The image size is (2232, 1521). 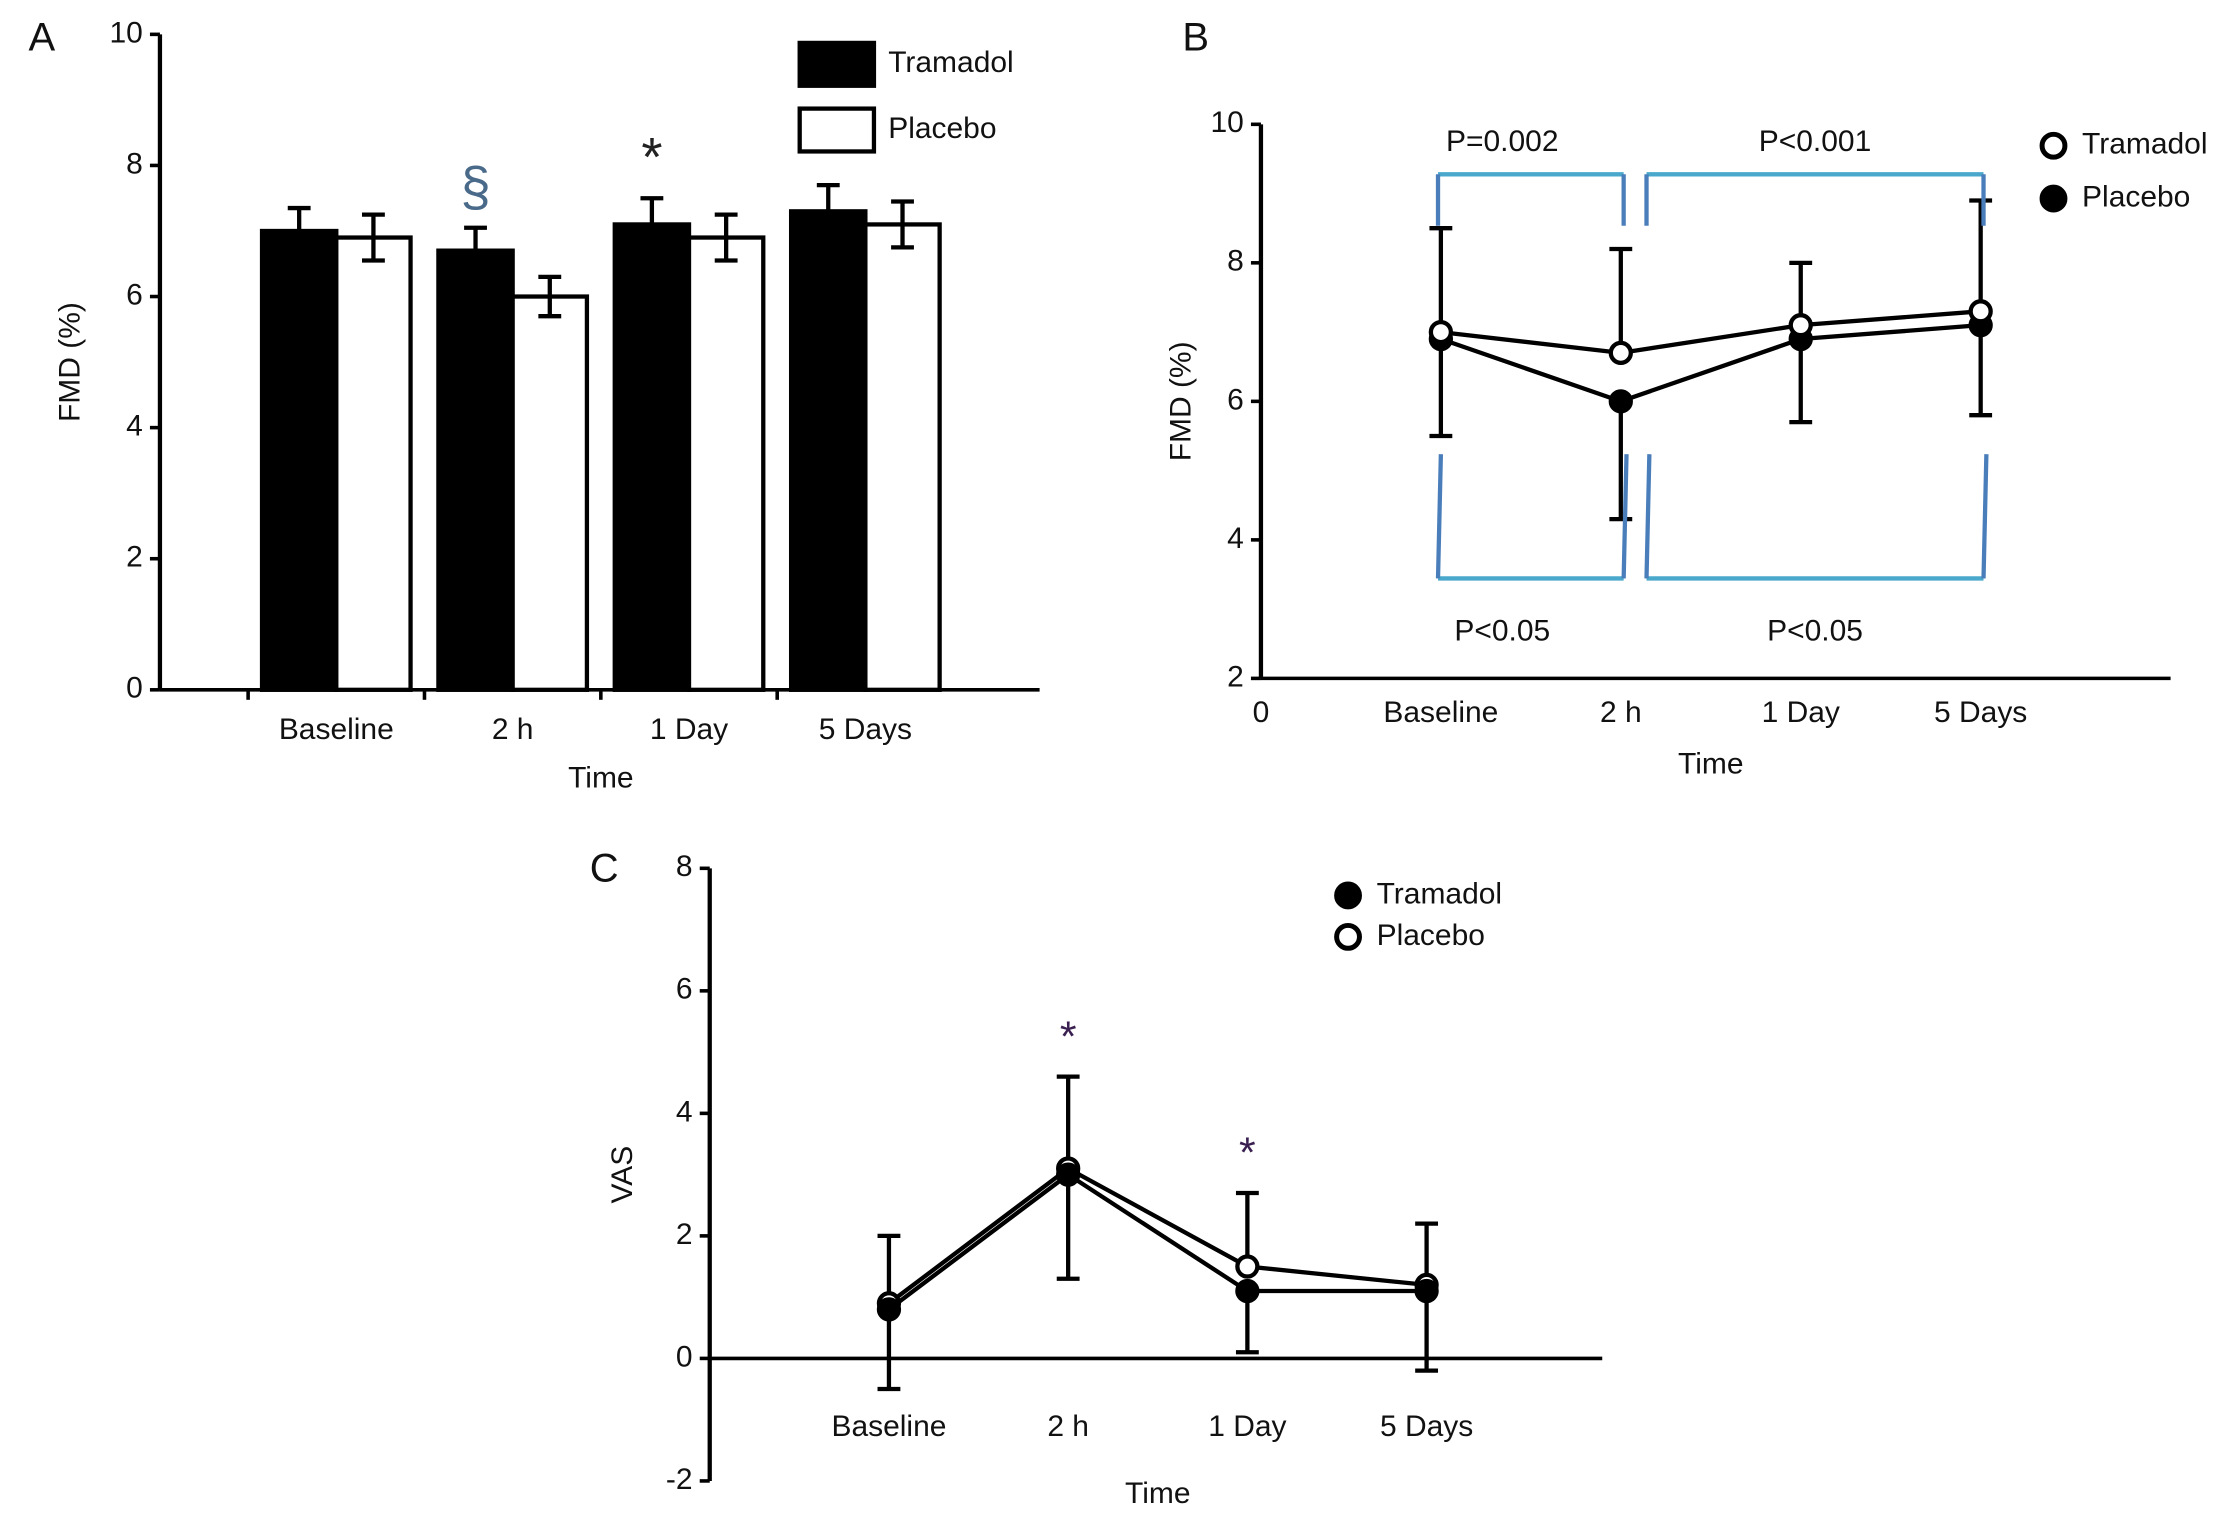 What do you see at coordinates (1195, 38) in the screenshot?
I see `panel-label: B` at bounding box center [1195, 38].